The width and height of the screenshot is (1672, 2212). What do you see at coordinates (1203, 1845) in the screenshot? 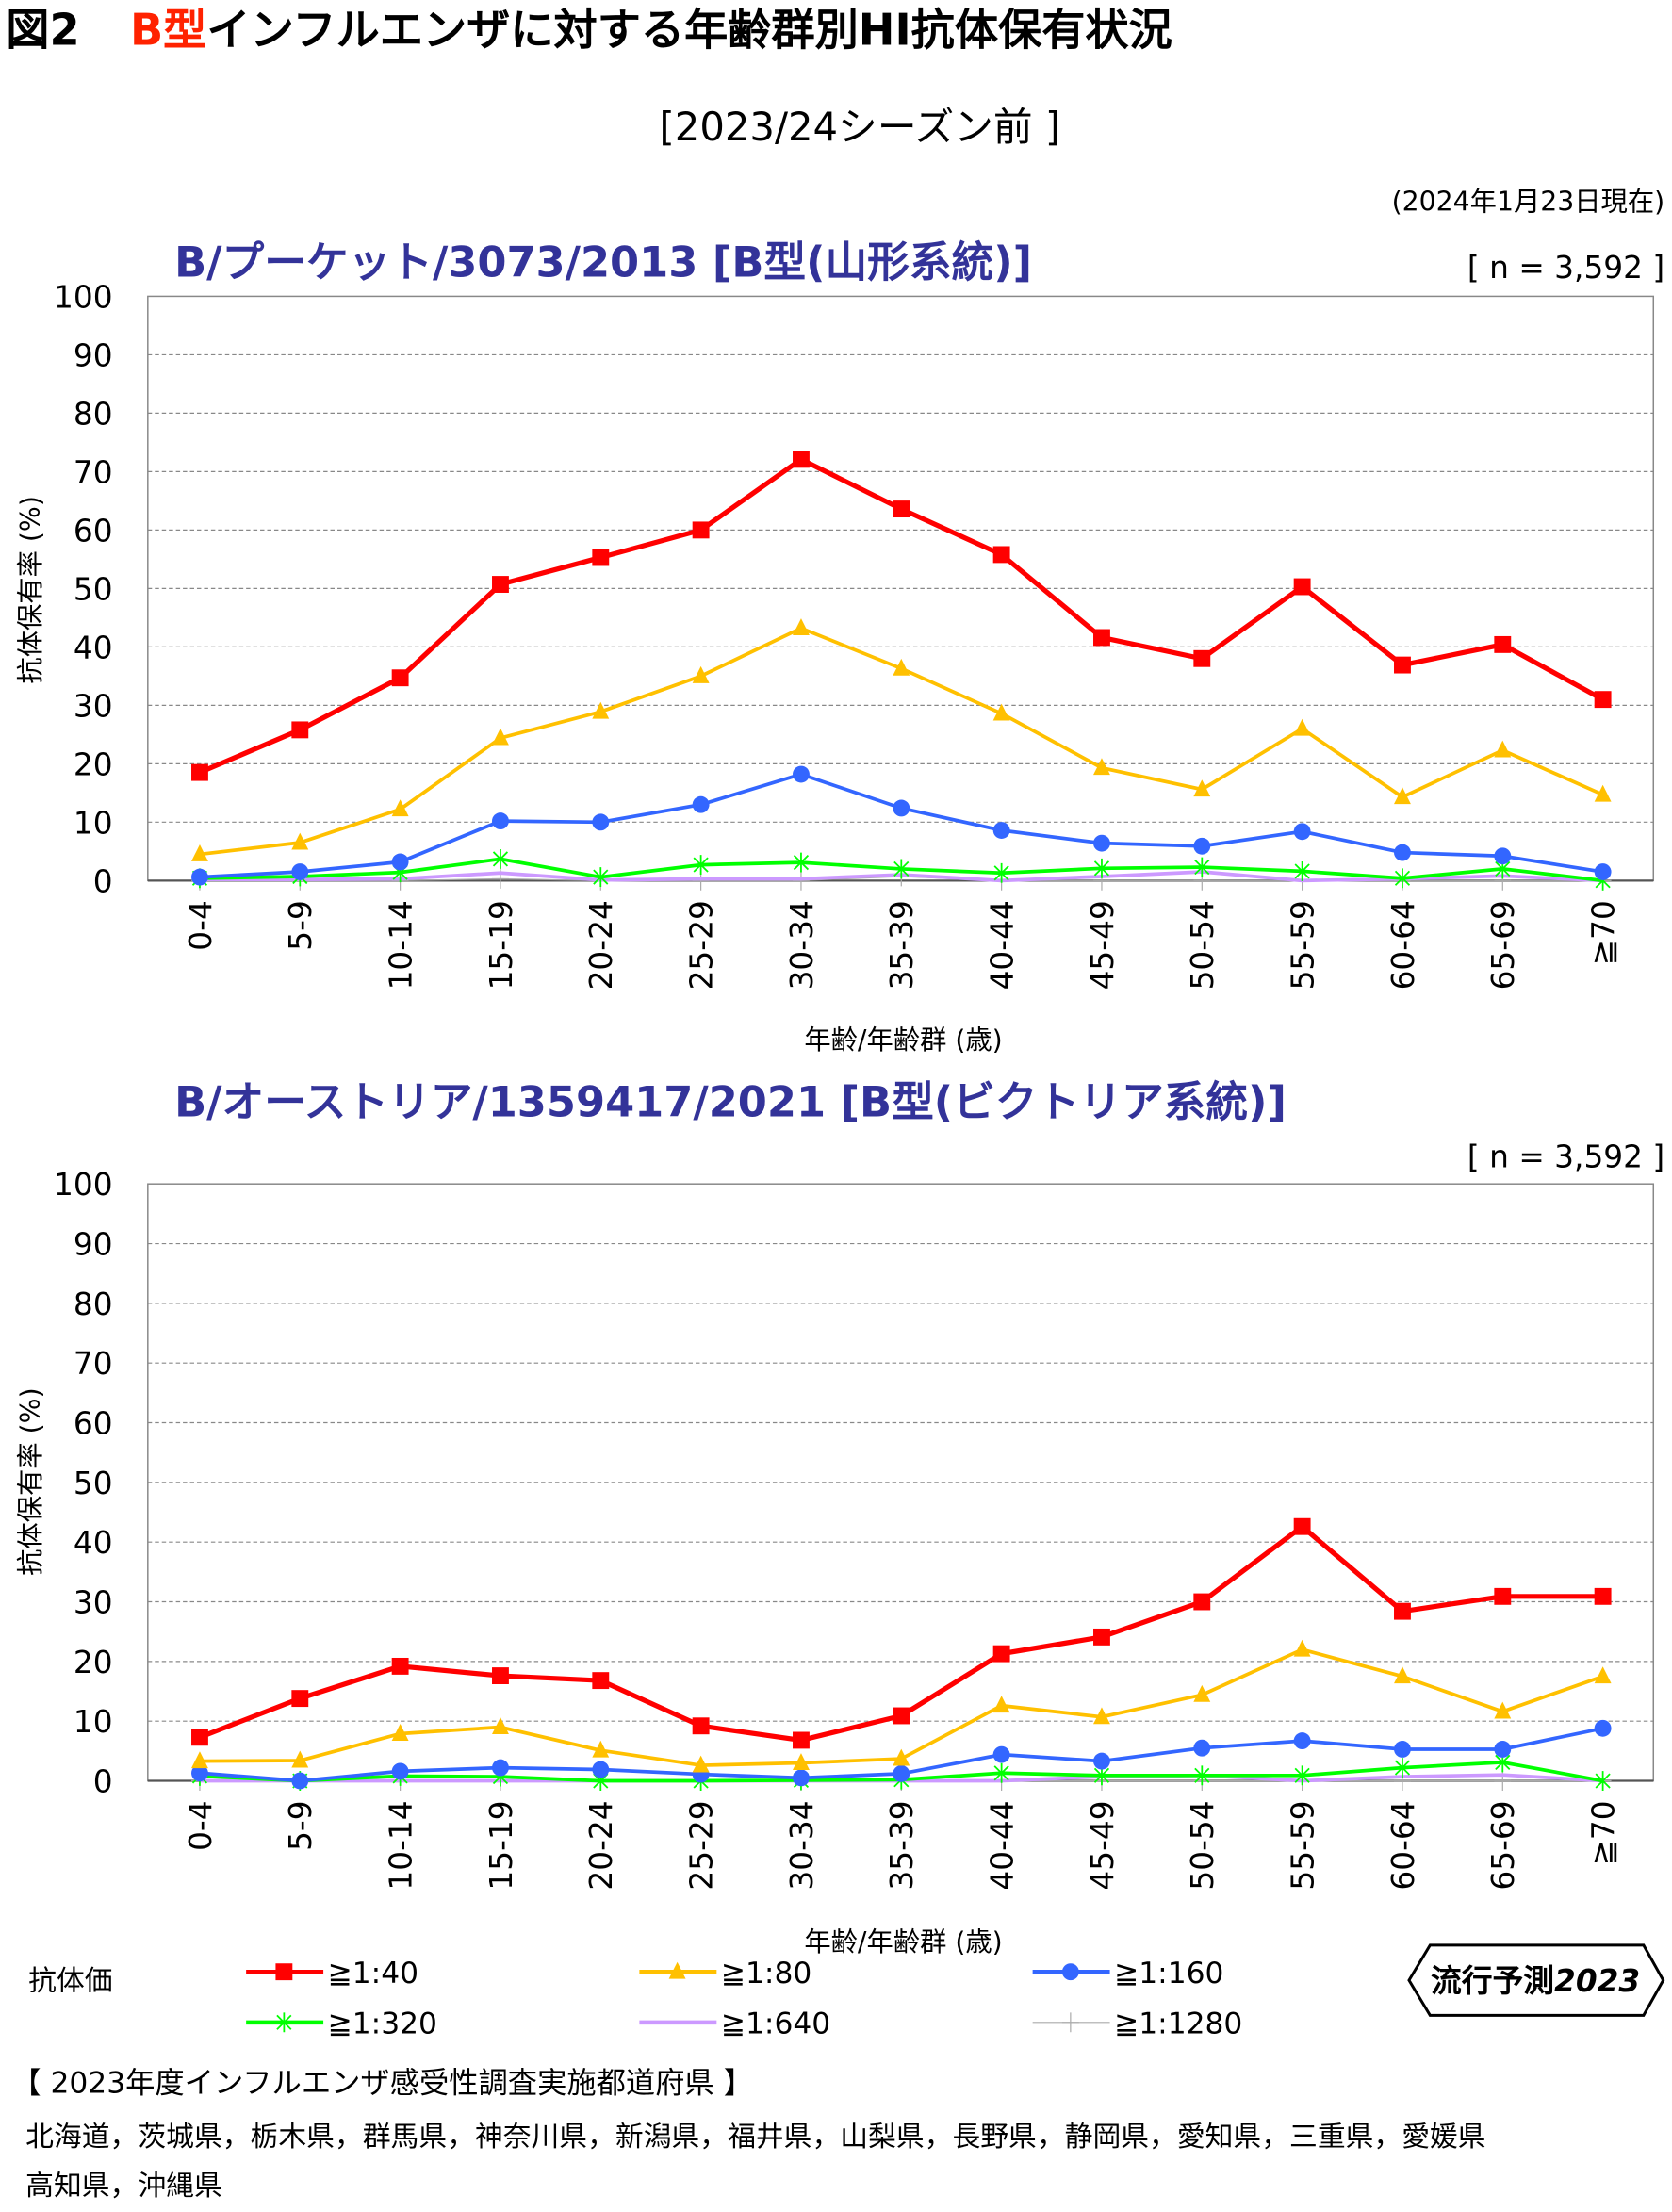
I see `x-tick-label: 50-54` at bounding box center [1203, 1845].